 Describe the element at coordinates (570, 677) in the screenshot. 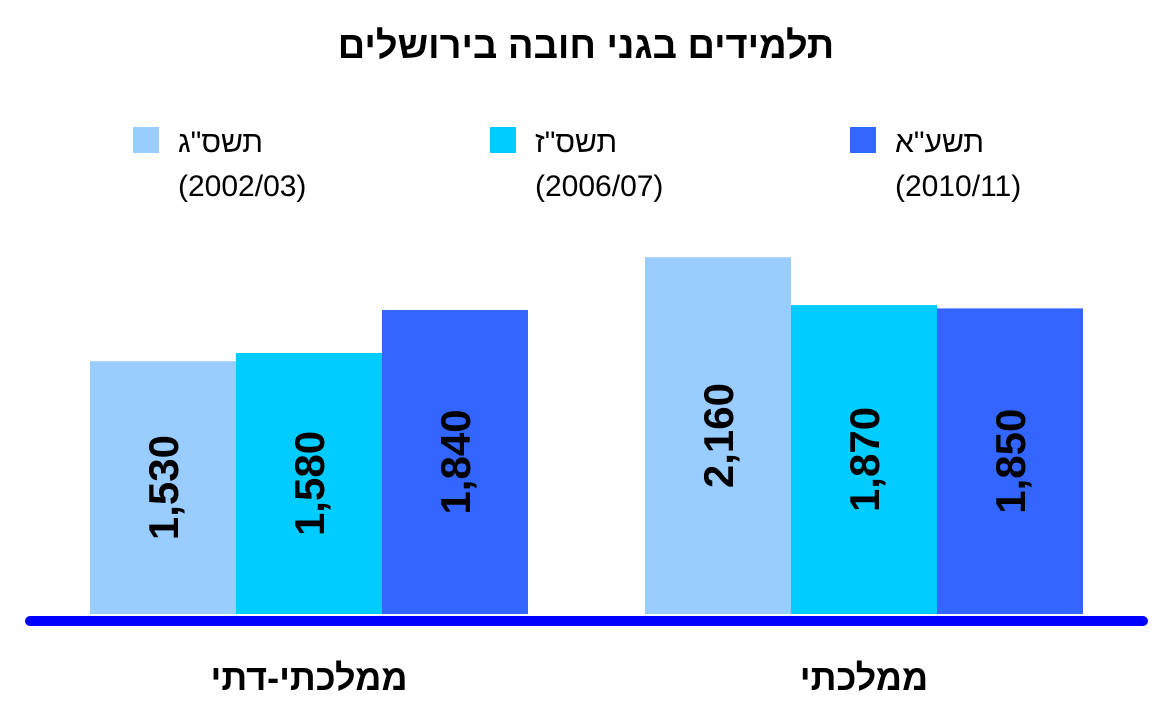

I see `category-labels-group: ממלכתי ממלכתי-דתי` at that location.